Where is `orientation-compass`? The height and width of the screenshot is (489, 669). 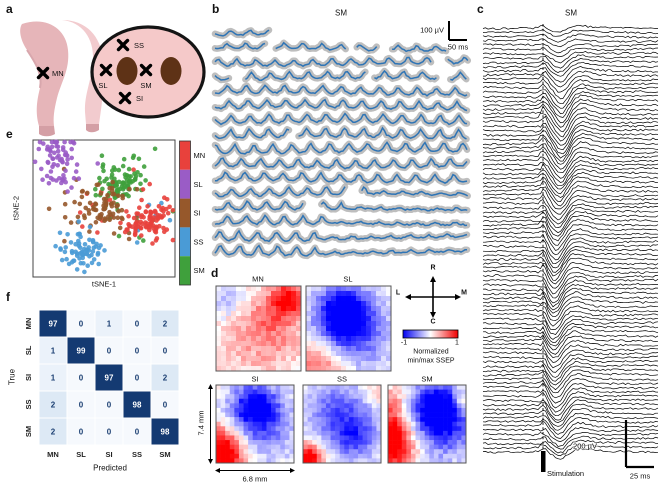 orientation-compass is located at coordinates (433, 297).